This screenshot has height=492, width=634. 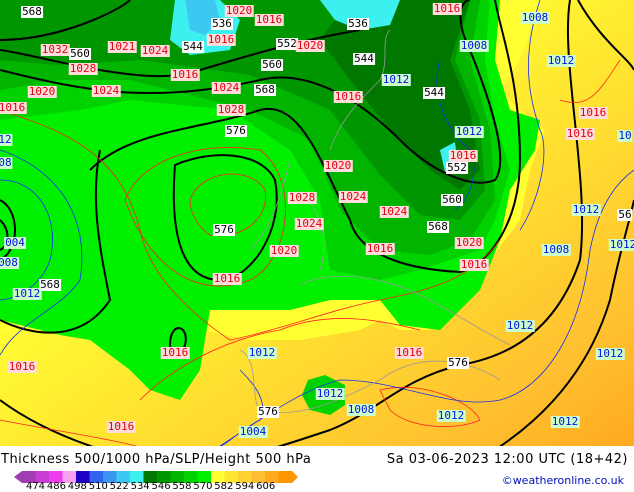 What do you see at coordinates (18, 477) in the screenshot?
I see `colorbar-low-arrow` at bounding box center [18, 477].